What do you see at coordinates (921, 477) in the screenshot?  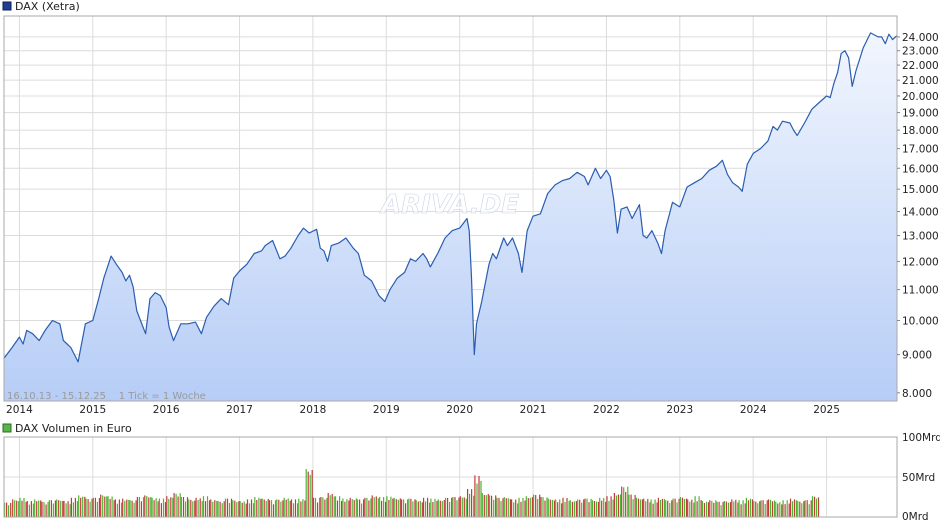 I see `volume-y-axis: 0Mrd 50Mrd 100Mrd` at bounding box center [921, 477].